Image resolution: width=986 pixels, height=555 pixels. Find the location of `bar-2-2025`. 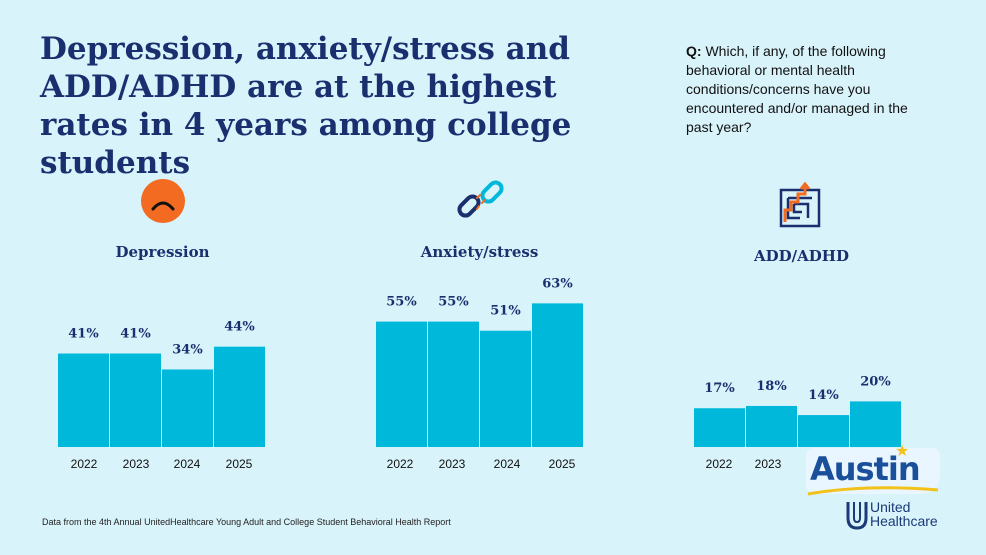

bar-2-2025 is located at coordinates (875, 424).